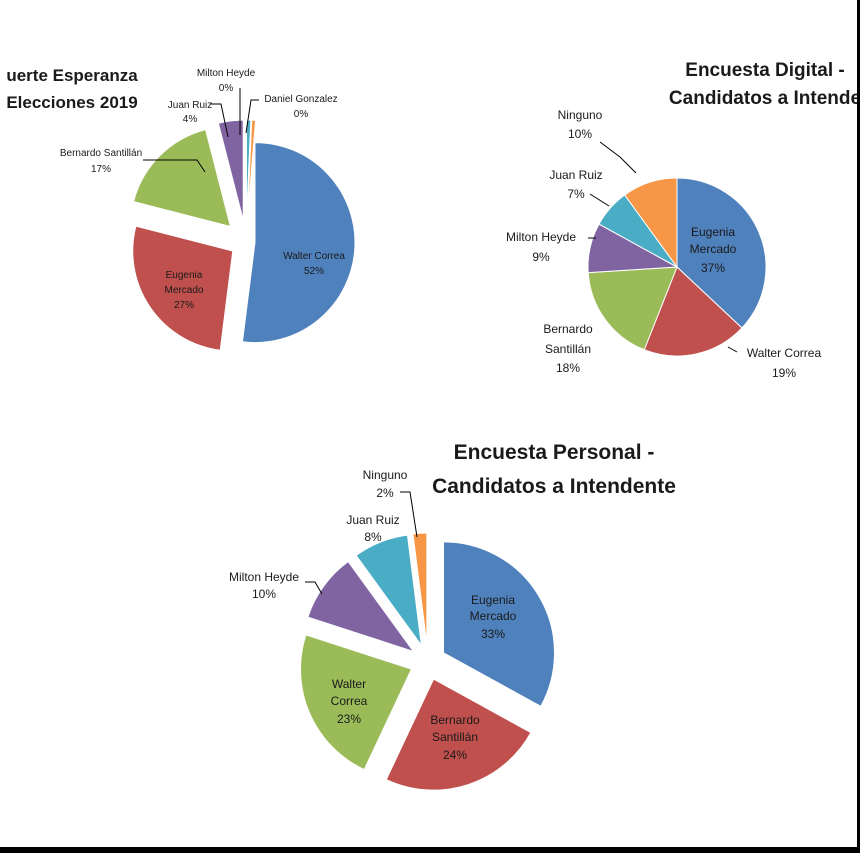 The image size is (860, 865). I want to click on leader-line-walter-correa, so click(732, 349).